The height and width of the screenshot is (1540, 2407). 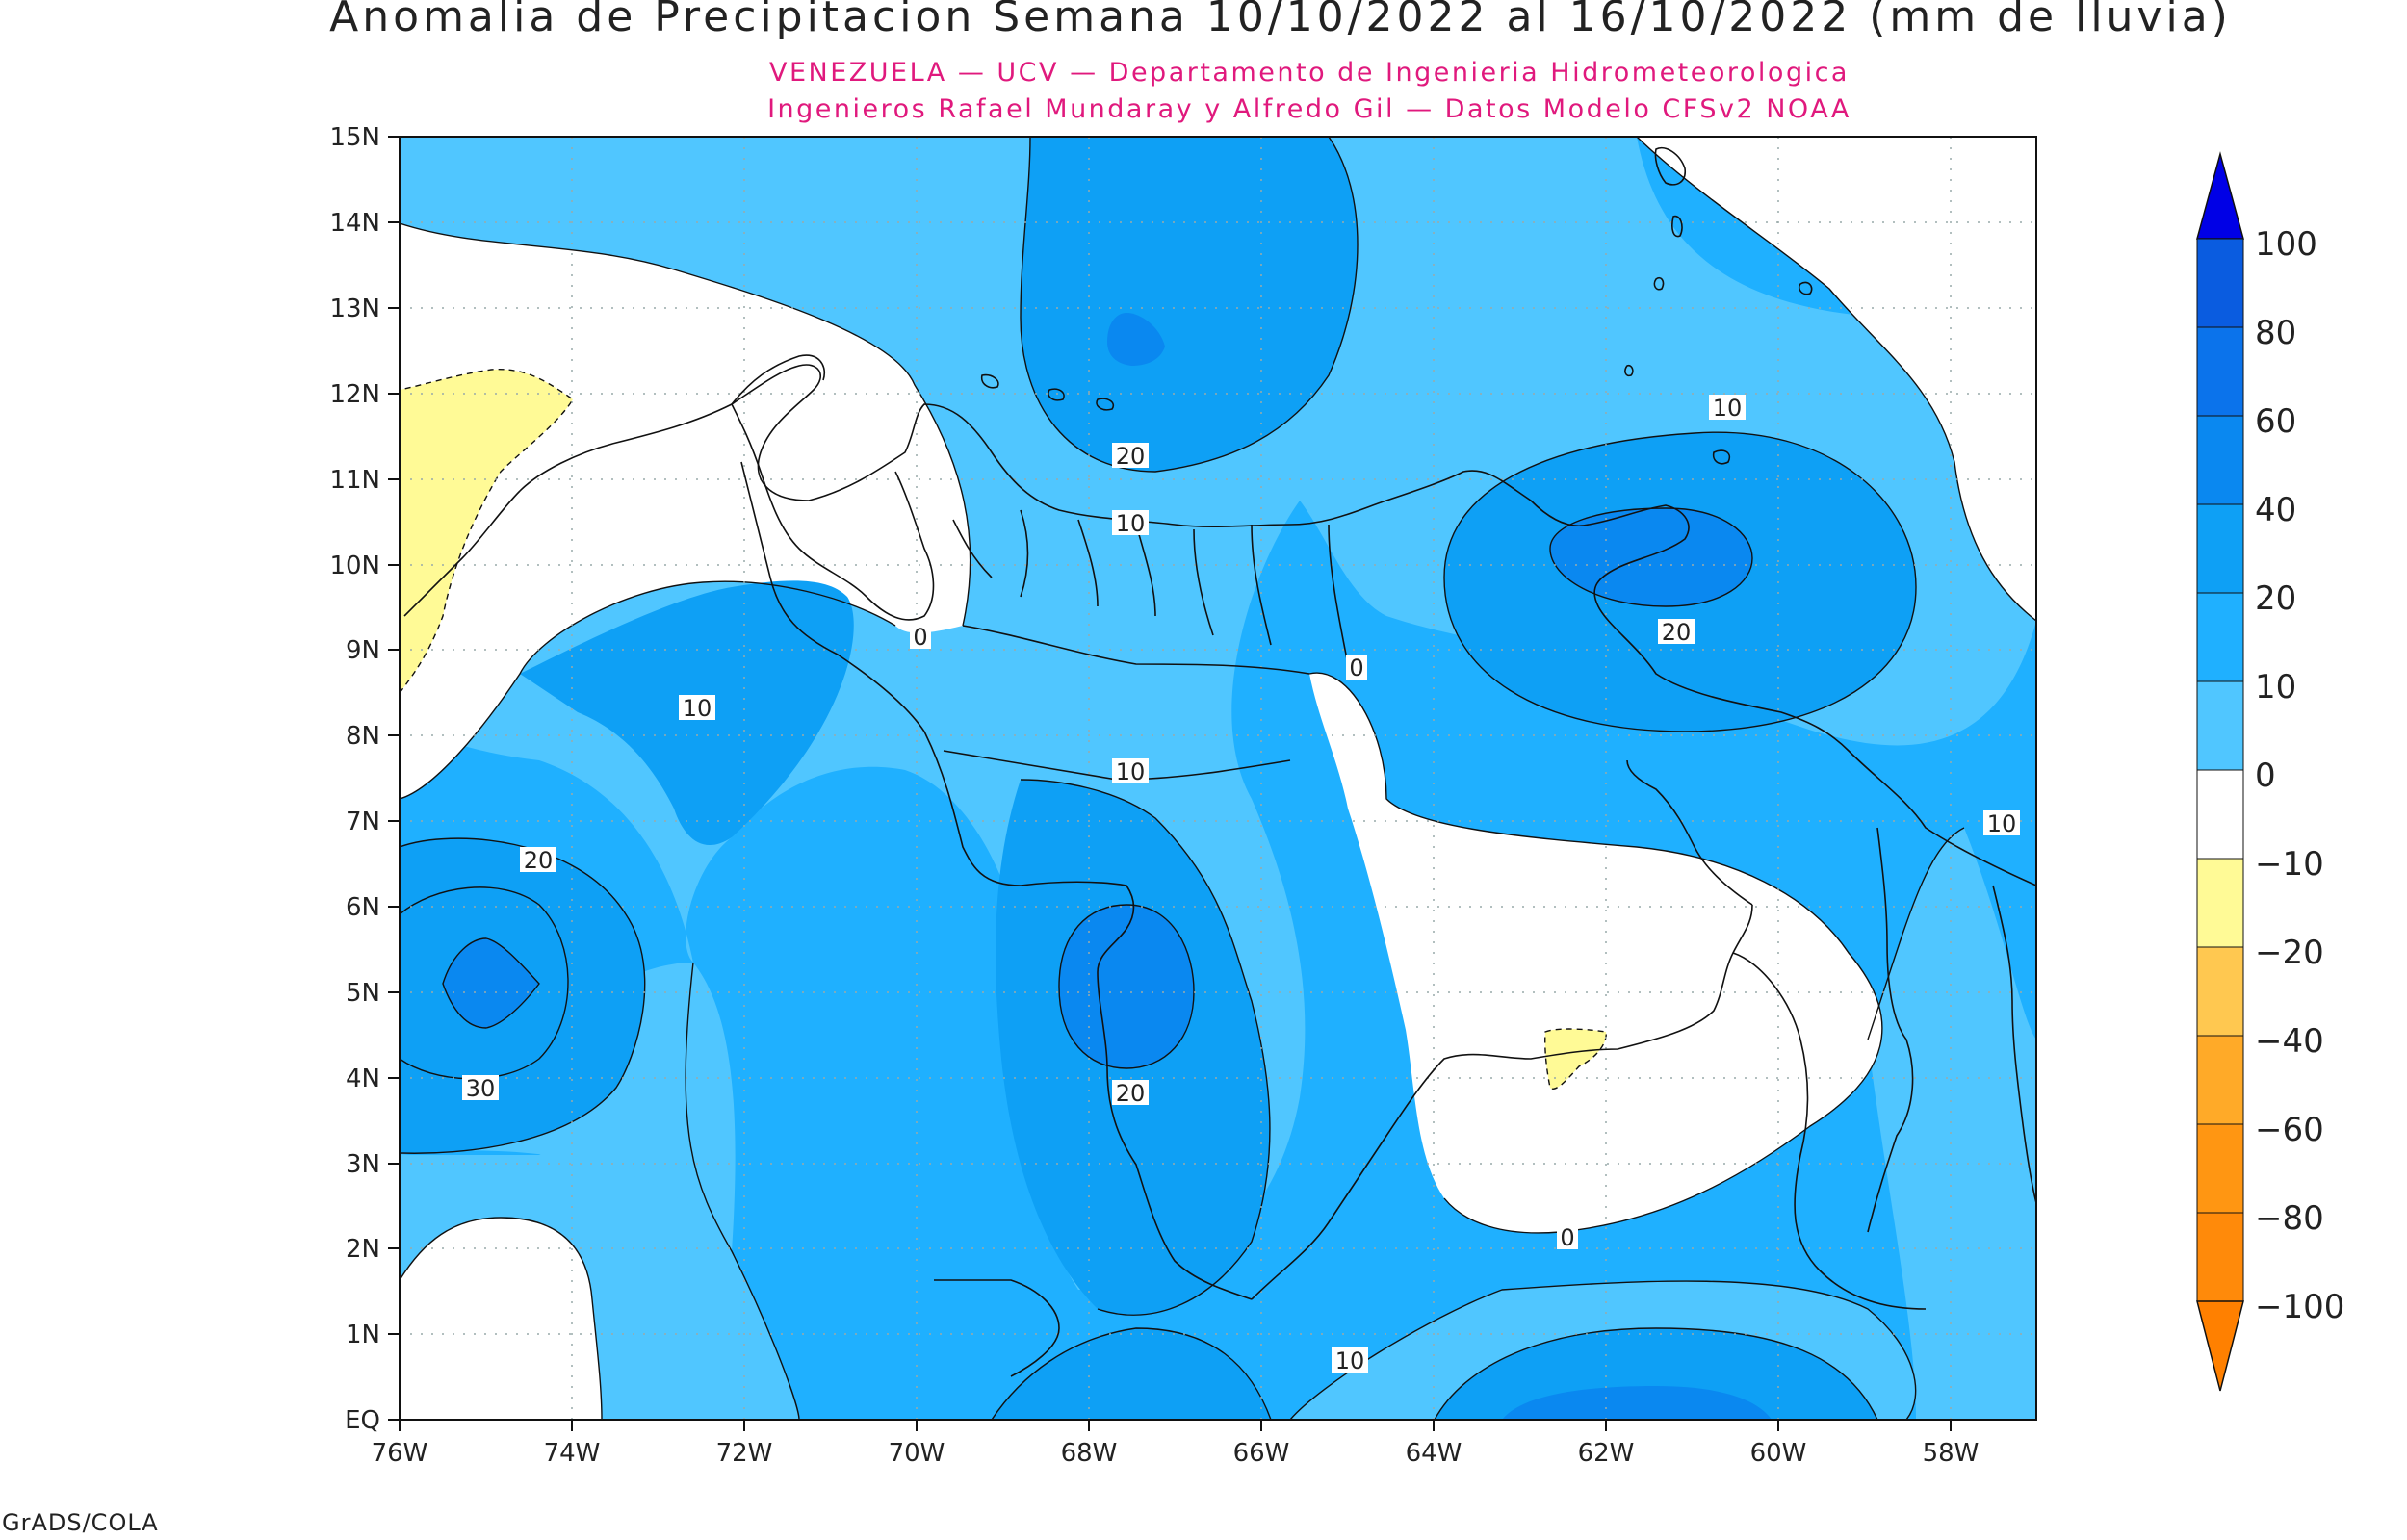 I want to click on lon-label: 76W, so click(x=400, y=1453).